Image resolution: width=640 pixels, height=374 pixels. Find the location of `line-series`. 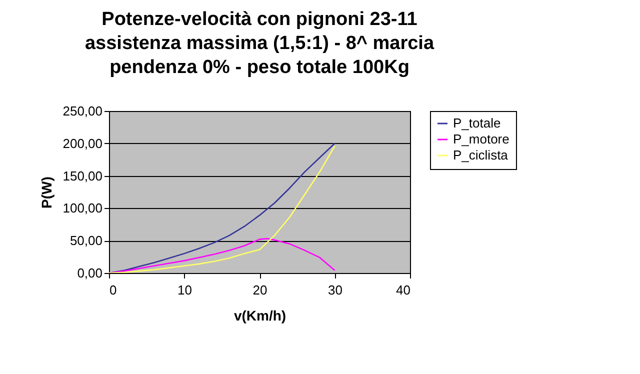

line-series is located at coordinates (222, 255).